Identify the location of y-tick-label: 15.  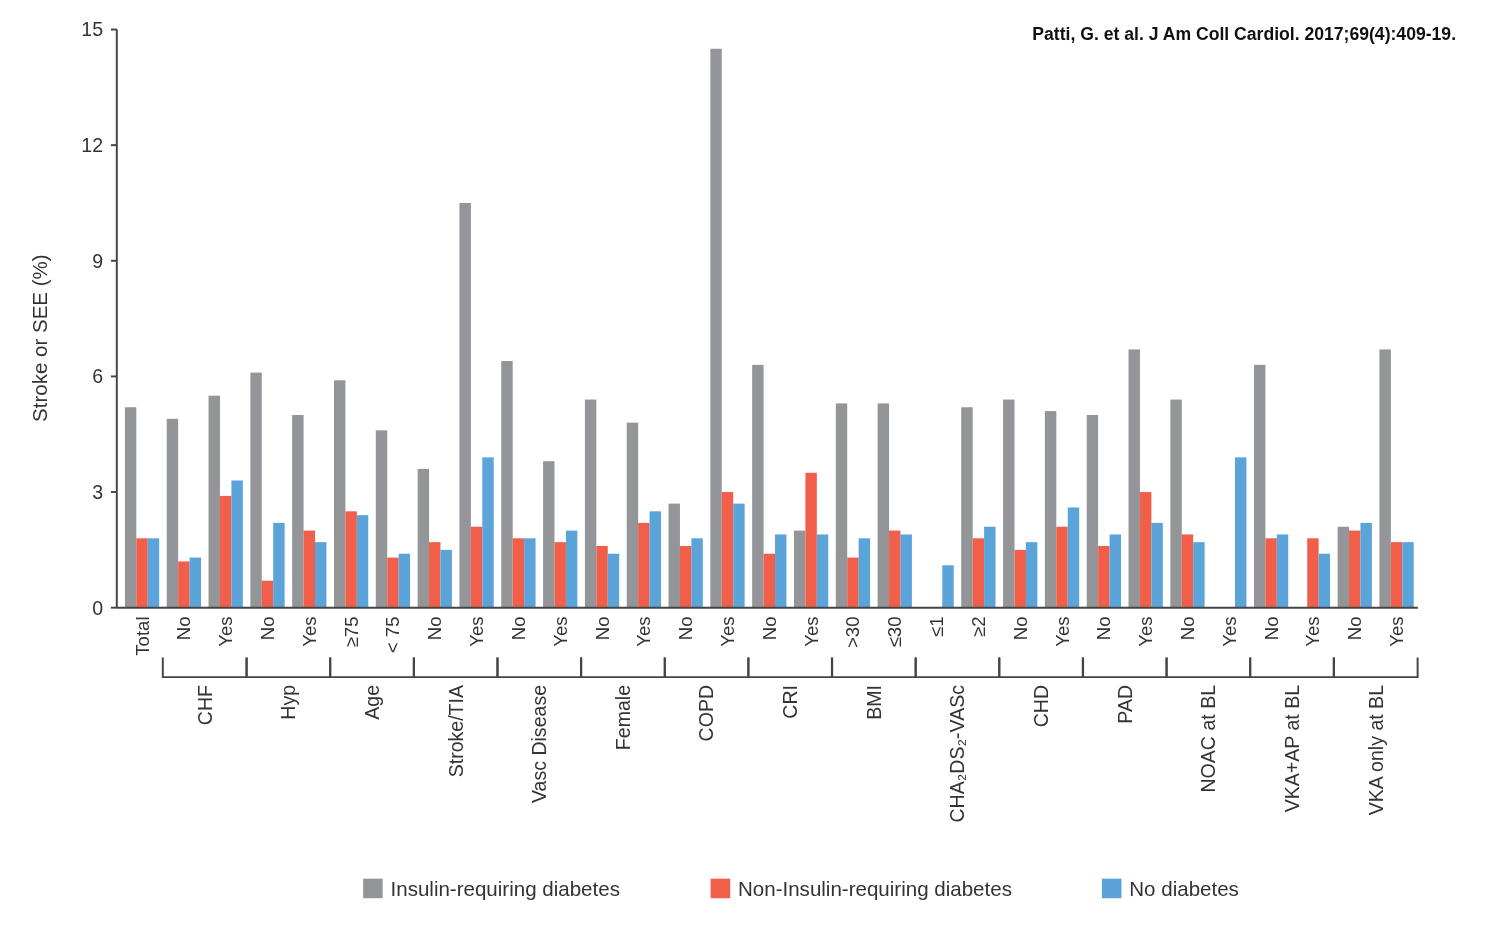
(92, 29).